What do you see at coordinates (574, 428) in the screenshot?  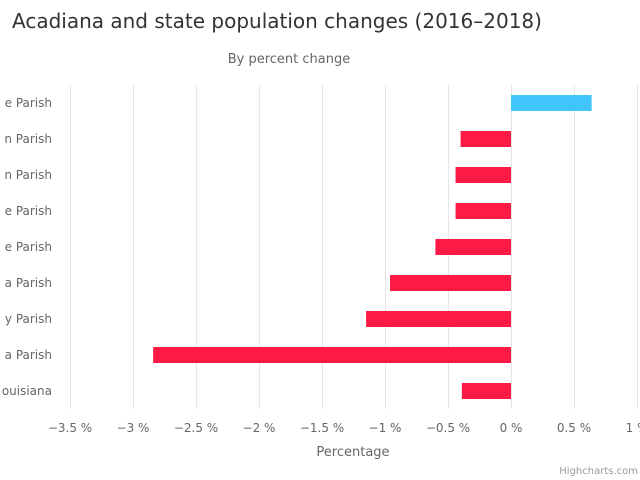 I see `x-tick-label: 0.5 %` at bounding box center [574, 428].